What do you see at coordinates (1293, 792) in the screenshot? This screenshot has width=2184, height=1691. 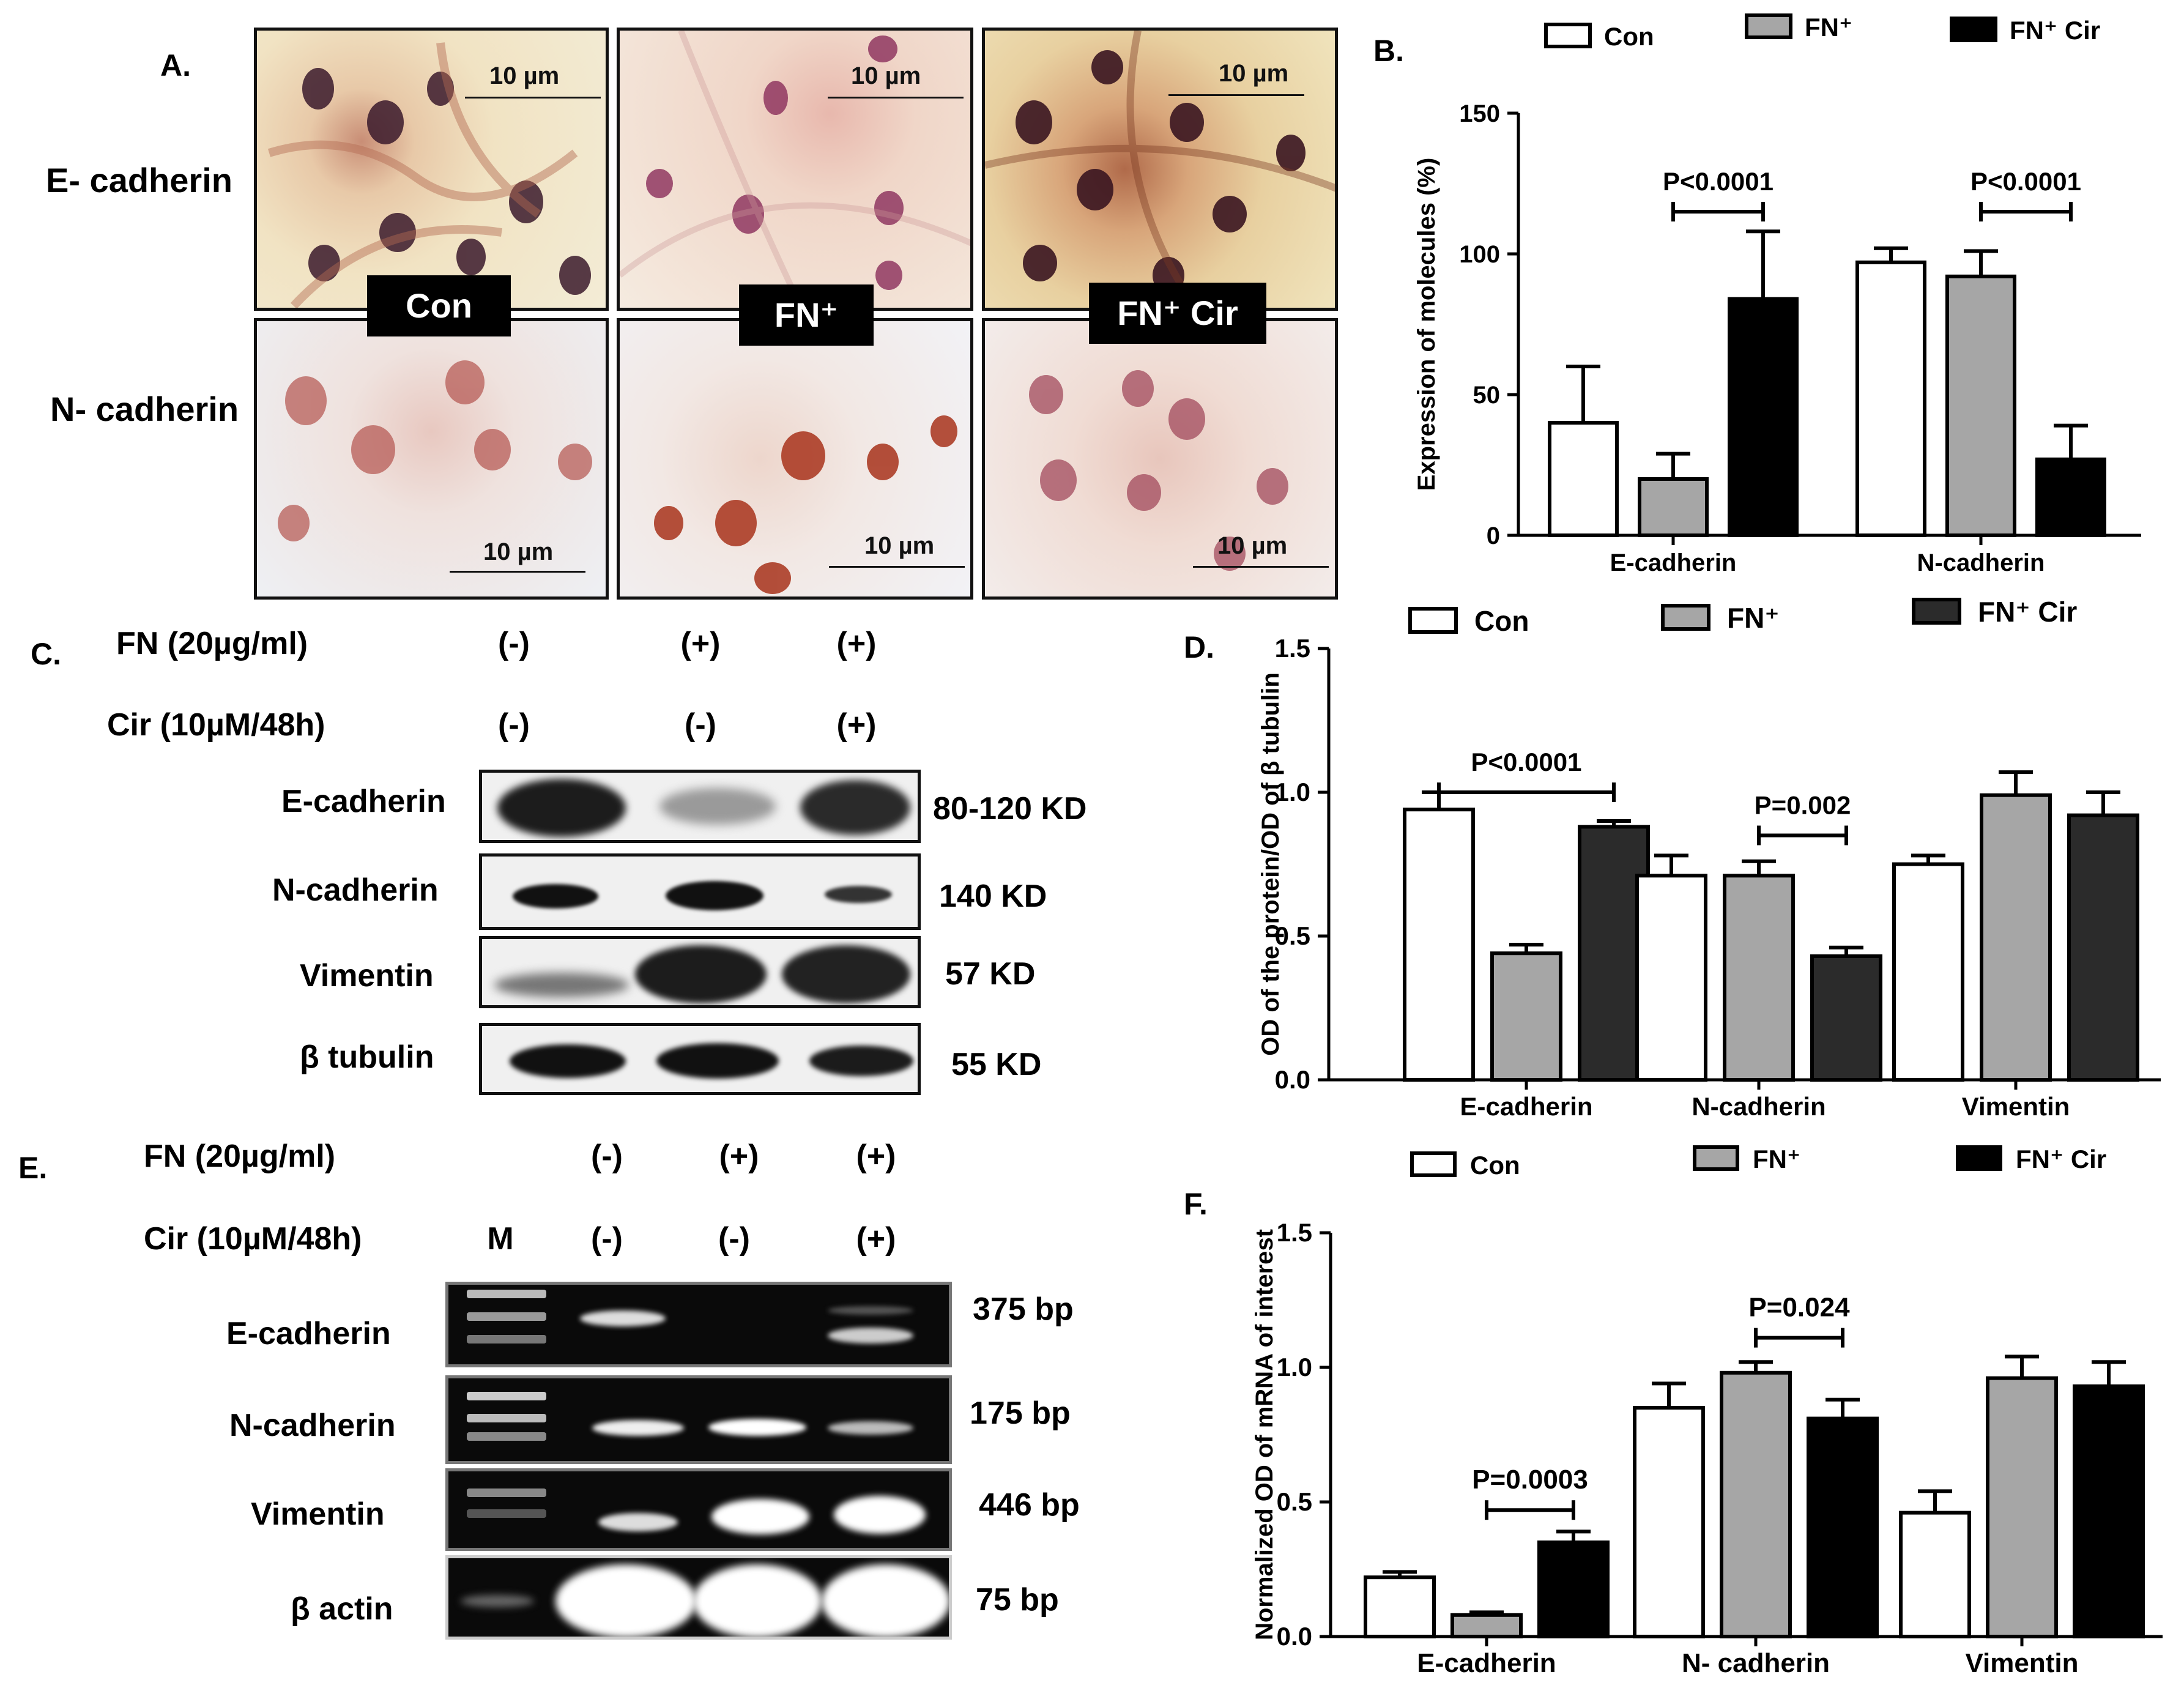 I see `y-tick-label: 1.0` at bounding box center [1293, 792].